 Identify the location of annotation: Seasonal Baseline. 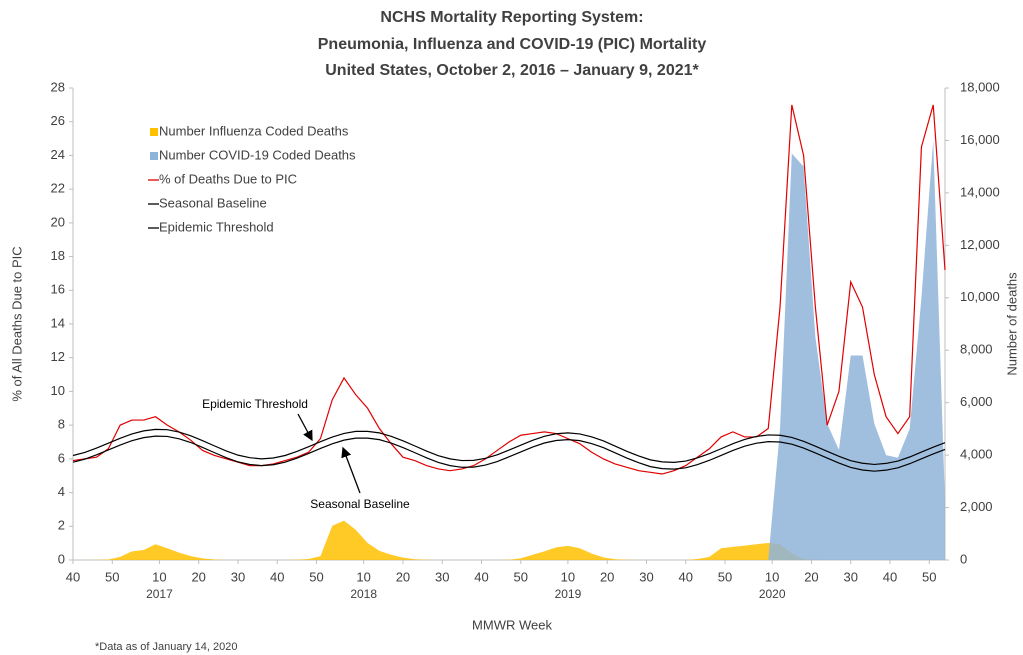
(360, 504).